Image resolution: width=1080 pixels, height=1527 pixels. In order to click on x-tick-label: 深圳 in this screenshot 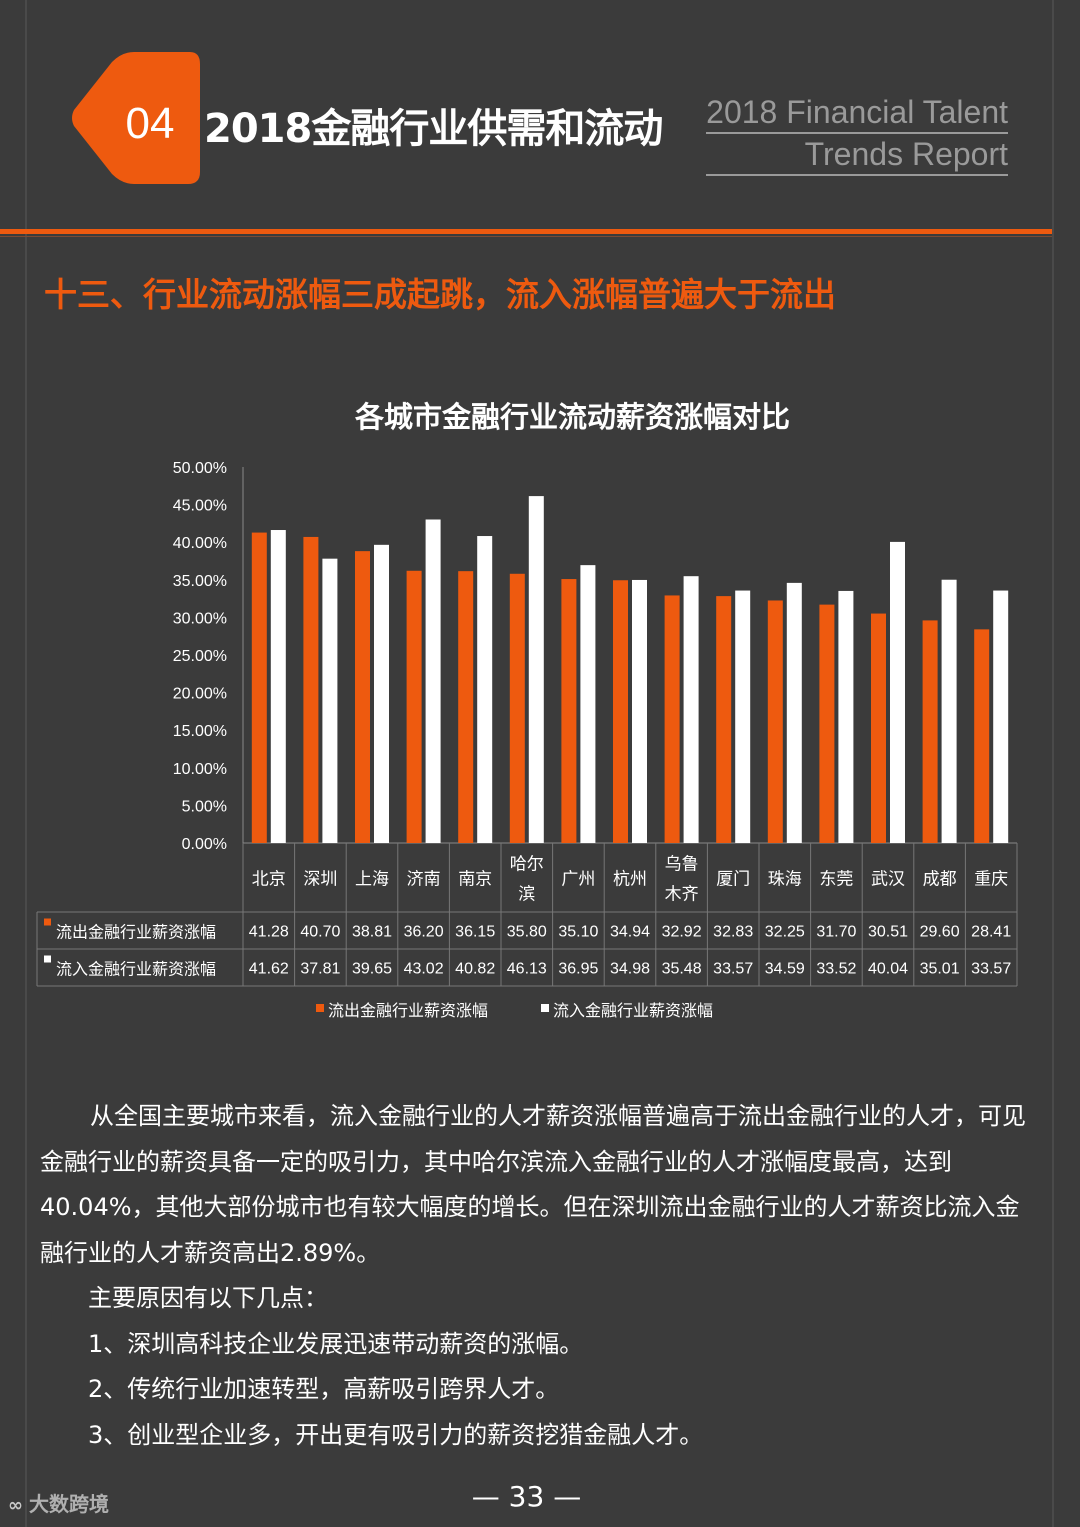, I will do `click(320, 880)`.